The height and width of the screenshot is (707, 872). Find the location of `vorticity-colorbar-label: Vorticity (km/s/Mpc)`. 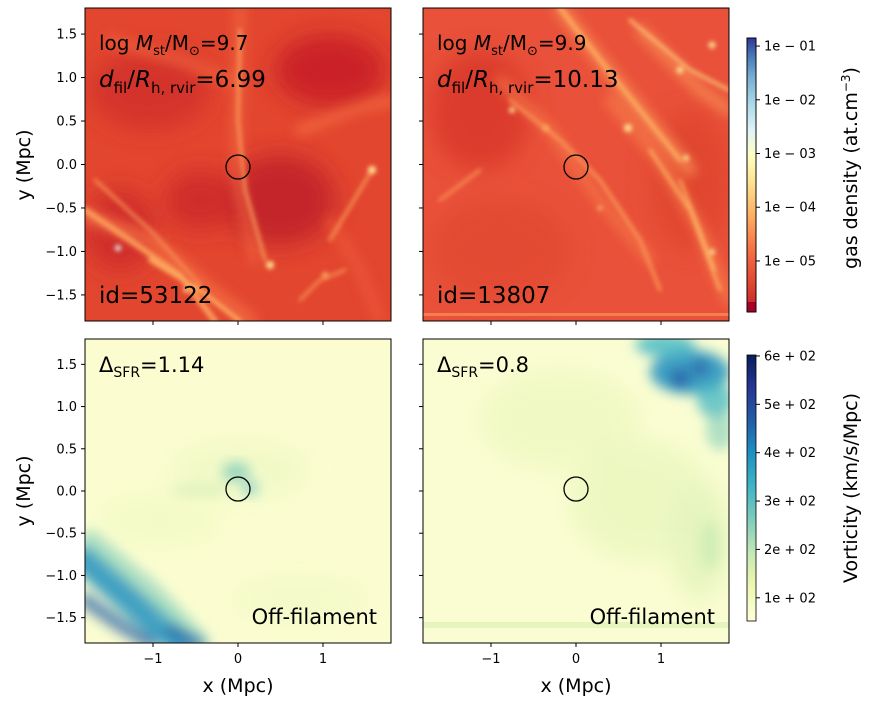

vorticity-colorbar-label: Vorticity (km/s/Mpc) is located at coordinates (851, 488).